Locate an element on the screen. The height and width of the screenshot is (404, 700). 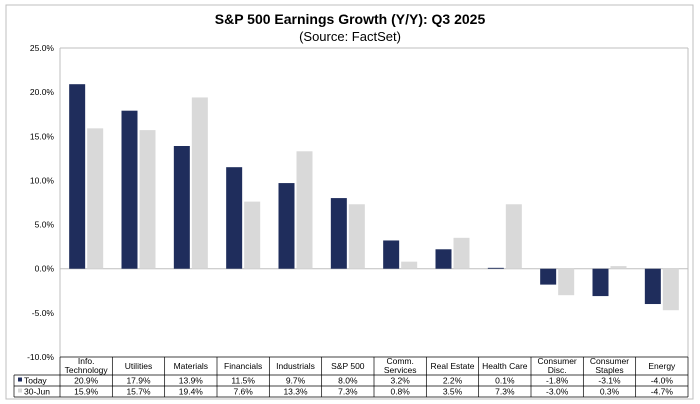
category-label-line: Utilities is located at coordinates (138, 366).